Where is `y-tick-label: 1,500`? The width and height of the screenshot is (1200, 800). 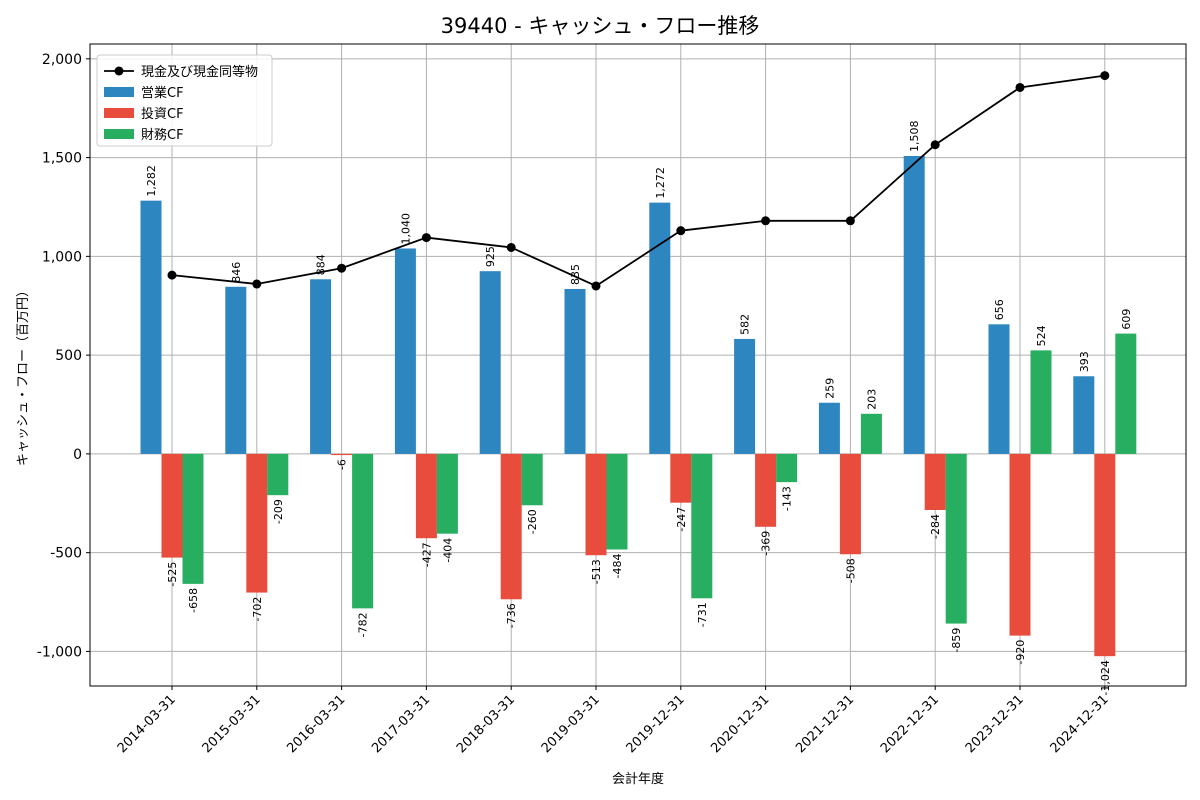
y-tick-label: 1,500 is located at coordinates (62, 159).